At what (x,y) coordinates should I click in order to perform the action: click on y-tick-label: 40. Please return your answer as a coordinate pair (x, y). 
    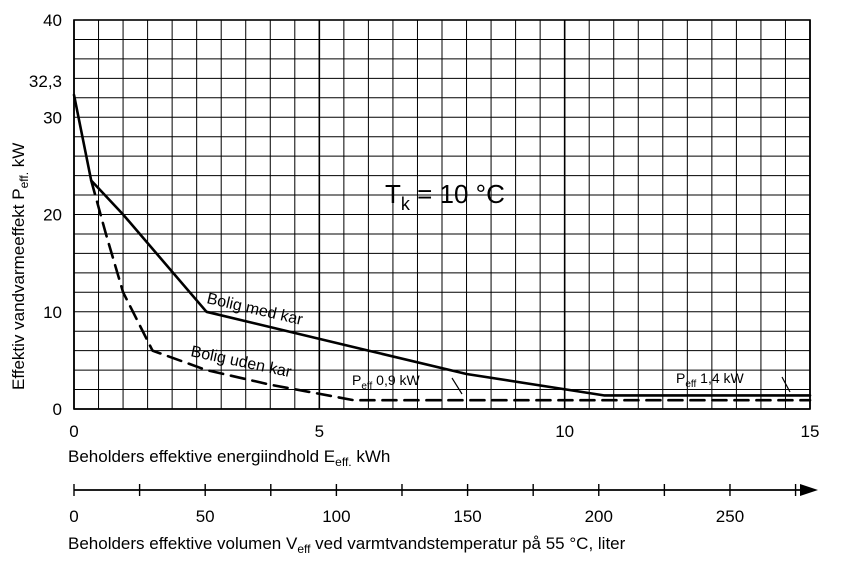
    Looking at the image, I should click on (52, 20).